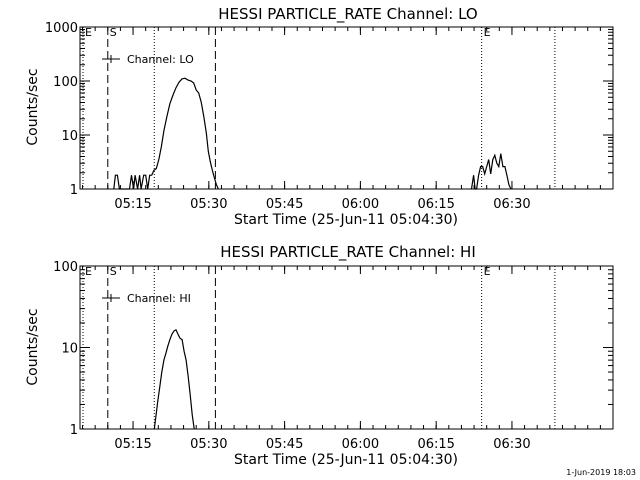  I want to click on legend-label: Channel: HI, so click(159, 298).